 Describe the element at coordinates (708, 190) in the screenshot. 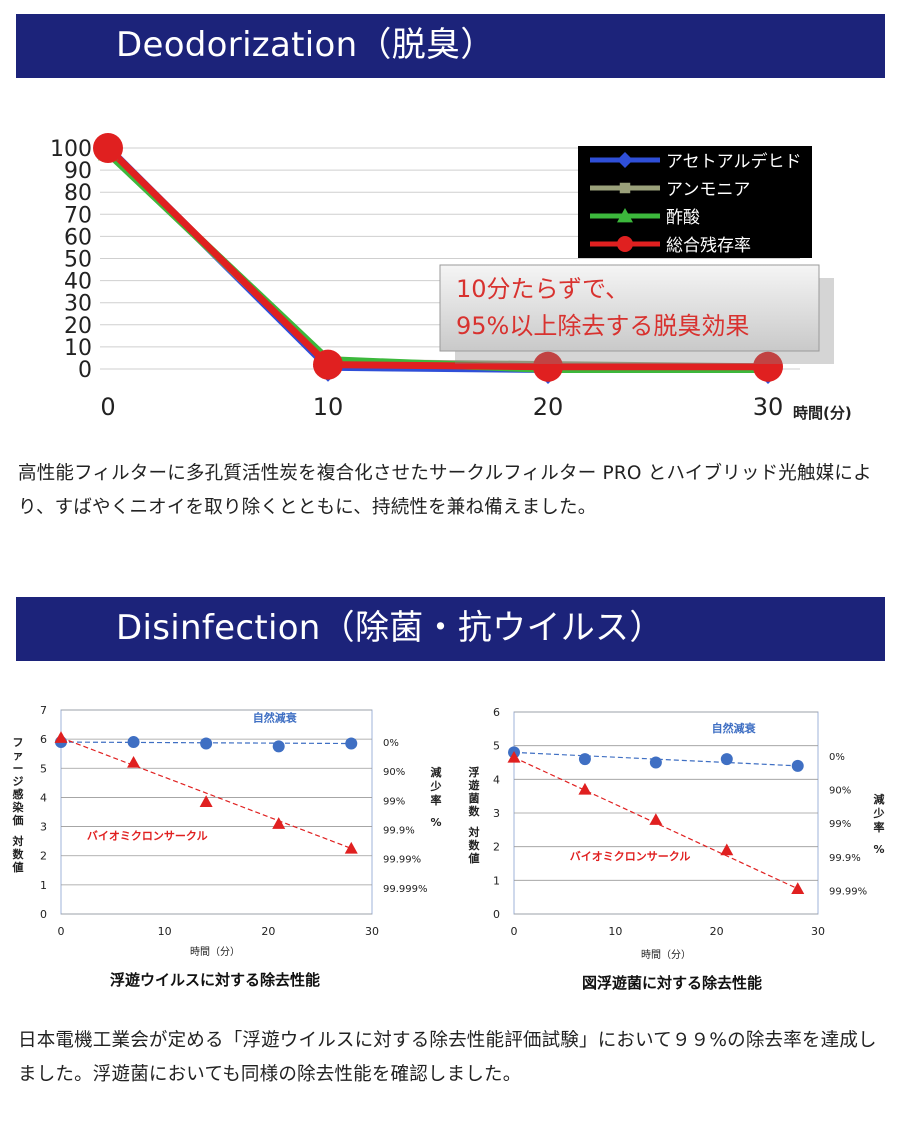

I see `legend-label: アンモニア` at that location.